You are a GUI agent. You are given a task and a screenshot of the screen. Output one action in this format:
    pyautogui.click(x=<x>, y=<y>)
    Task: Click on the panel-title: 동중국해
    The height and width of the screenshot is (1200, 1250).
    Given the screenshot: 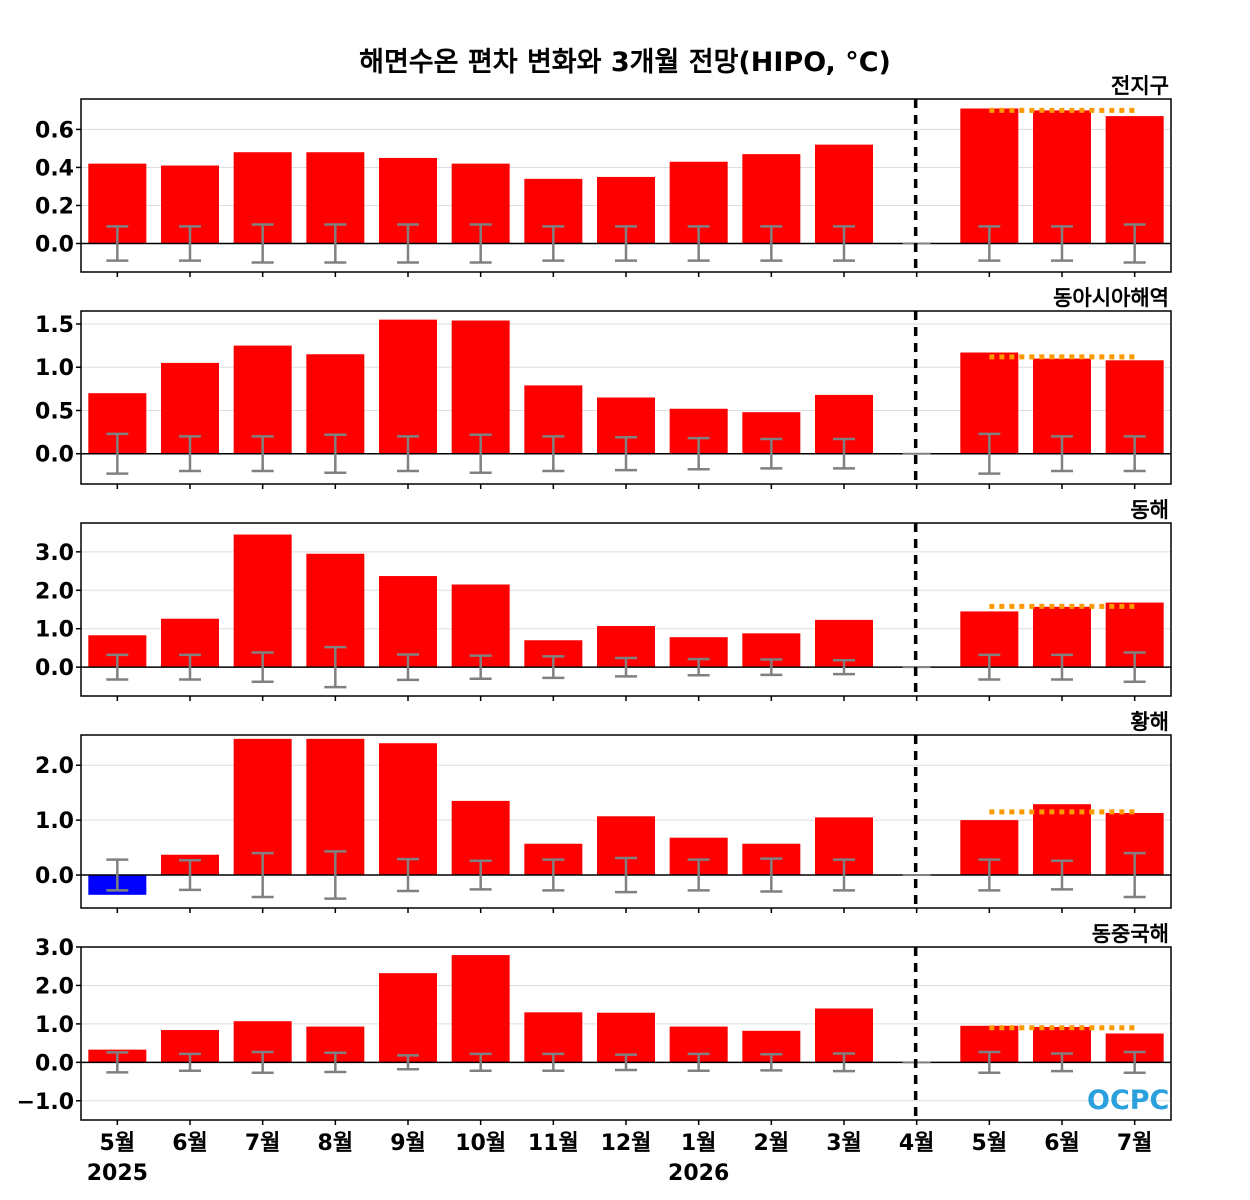 What is the action you would take?
    pyautogui.click(x=1130, y=934)
    